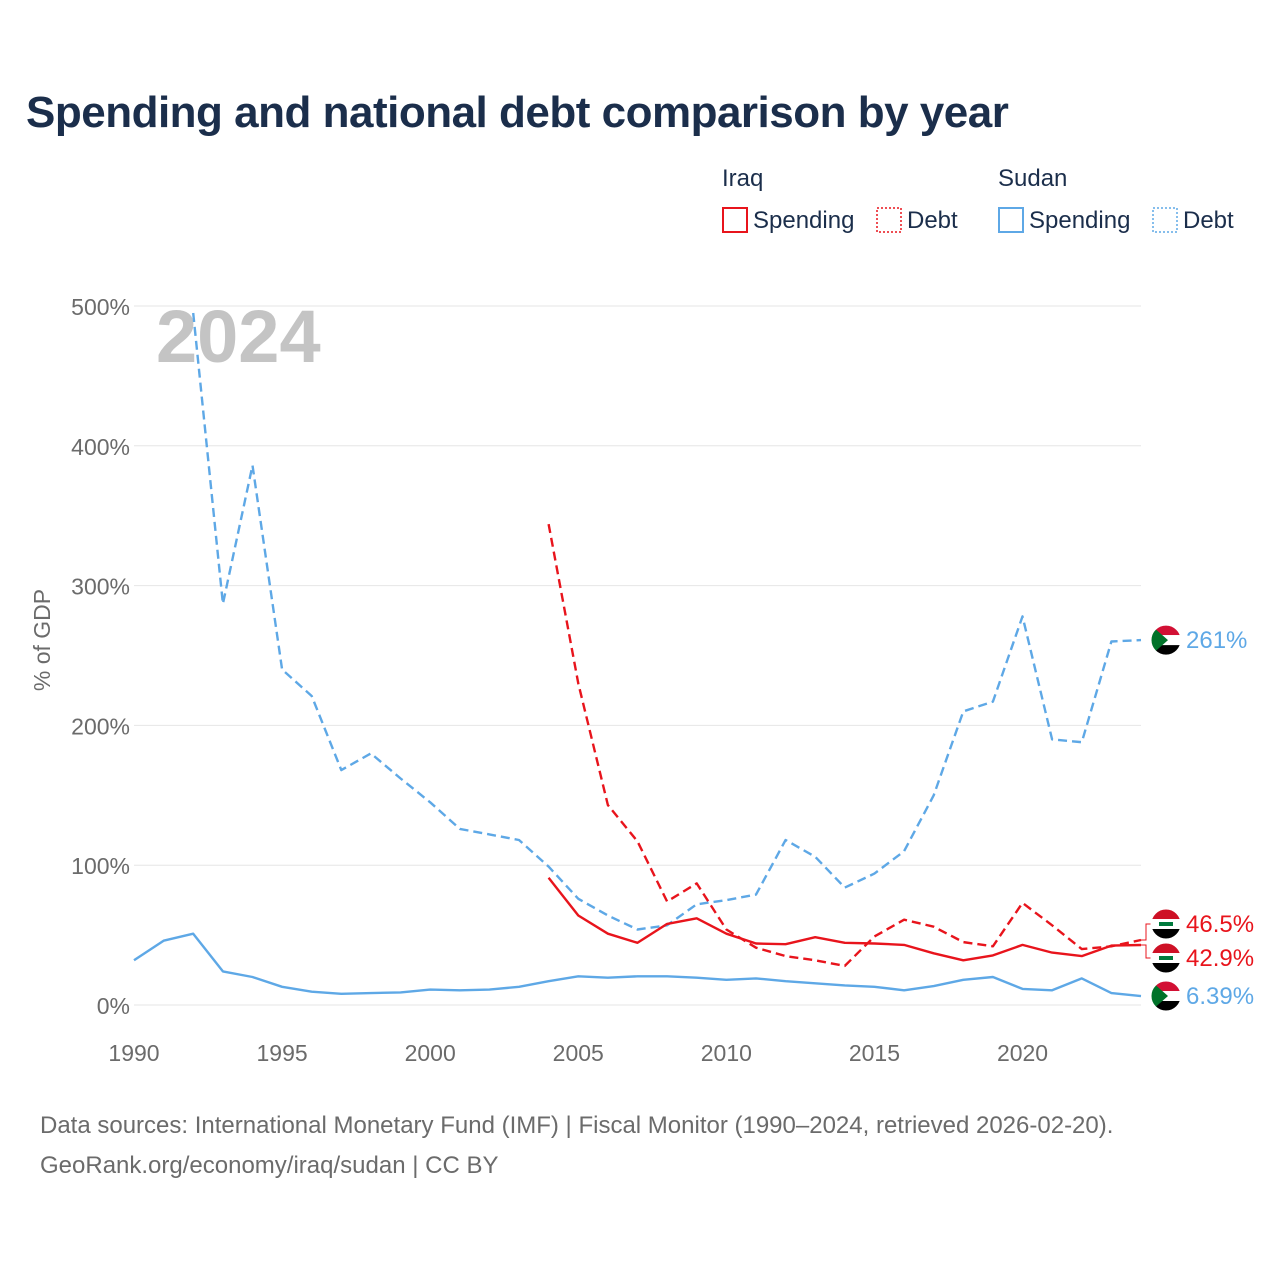  I want to click on y-tick-label: 500%, so click(100, 307).